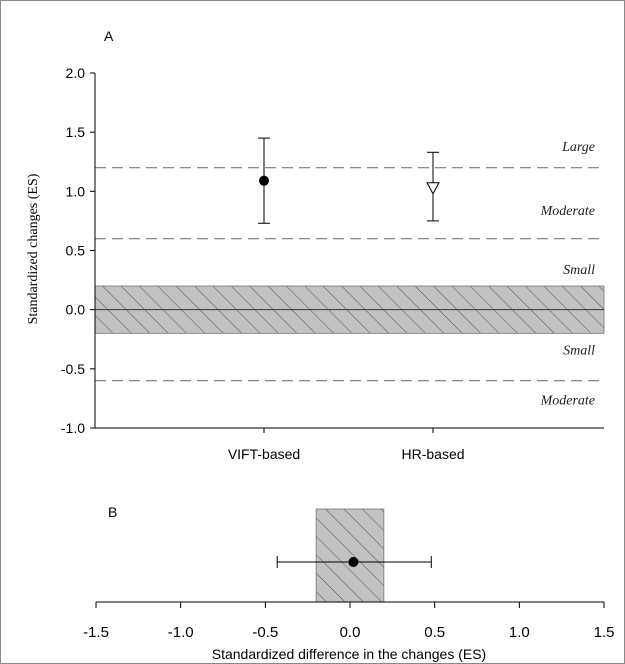 The height and width of the screenshot is (664, 625). I want to click on y-tick-label-0: -1.0, so click(73, 428).